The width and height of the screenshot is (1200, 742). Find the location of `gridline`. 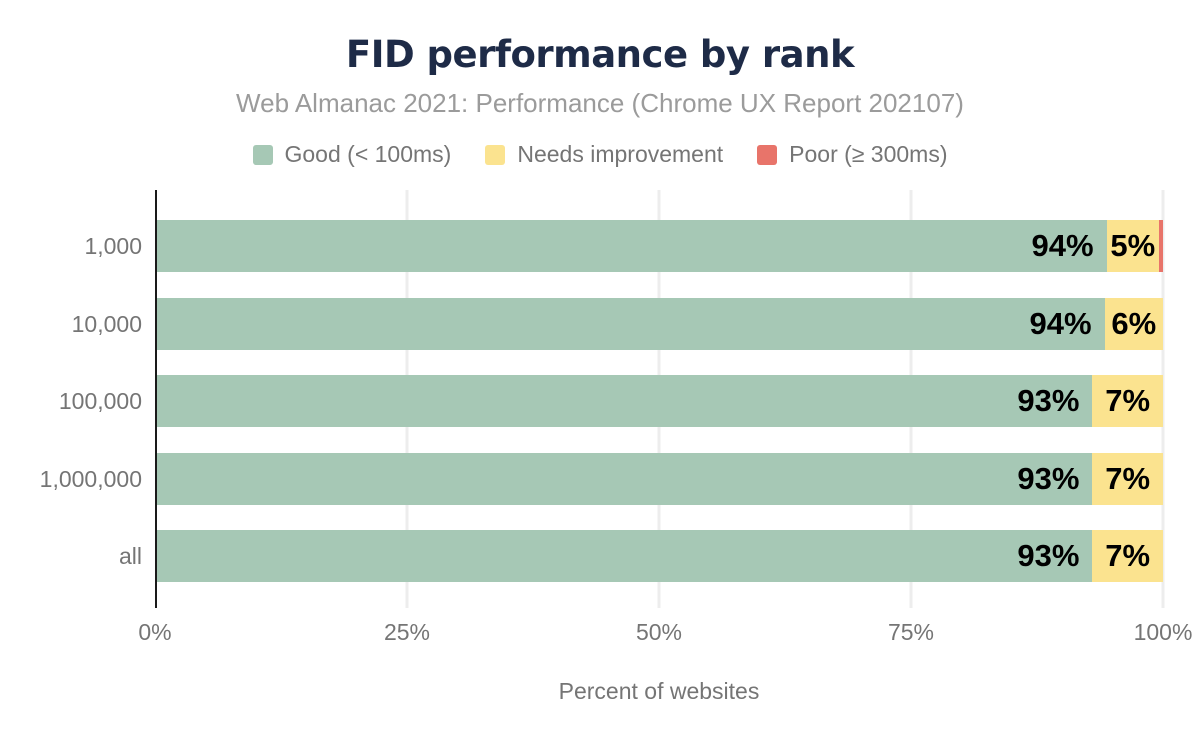

gridline is located at coordinates (1163, 399).